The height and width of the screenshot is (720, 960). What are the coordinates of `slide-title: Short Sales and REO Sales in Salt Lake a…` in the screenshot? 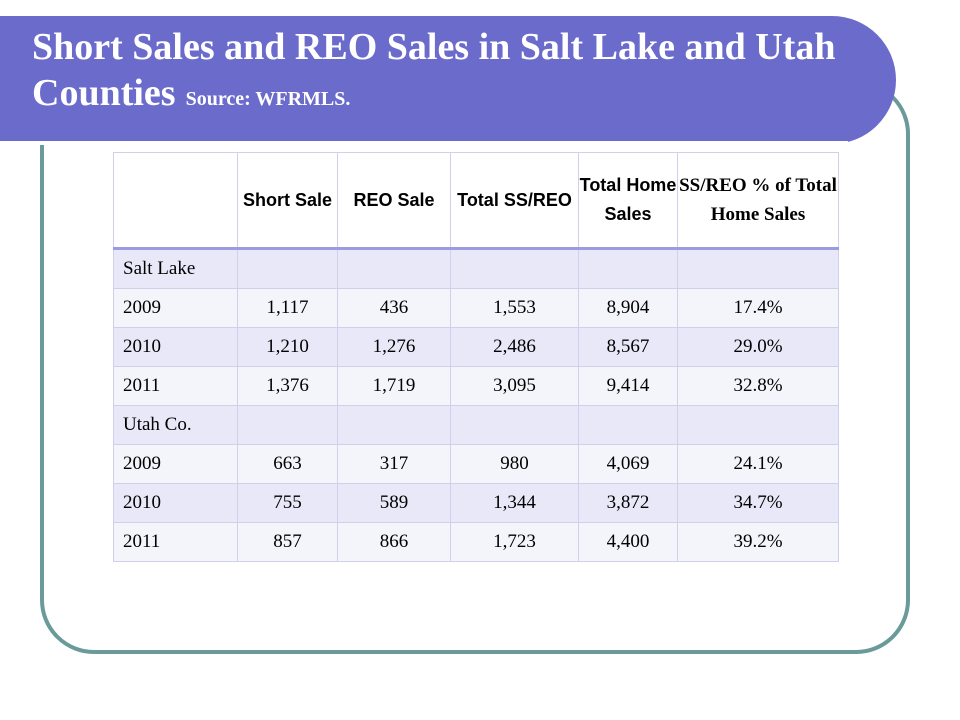 It's located at (452, 73).